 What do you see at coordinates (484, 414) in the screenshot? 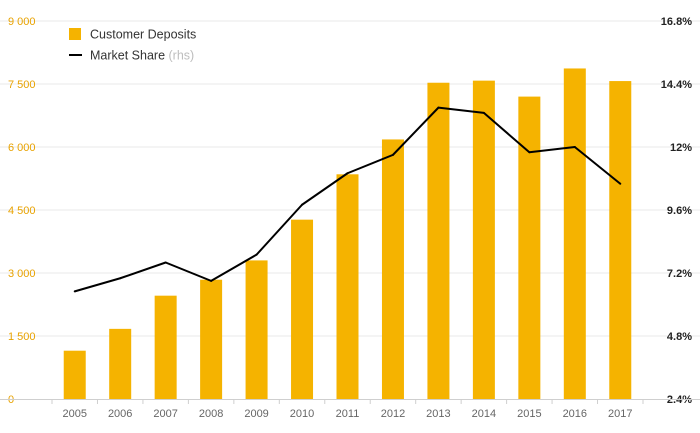
I see `x-tick-label: 2014` at bounding box center [484, 414].